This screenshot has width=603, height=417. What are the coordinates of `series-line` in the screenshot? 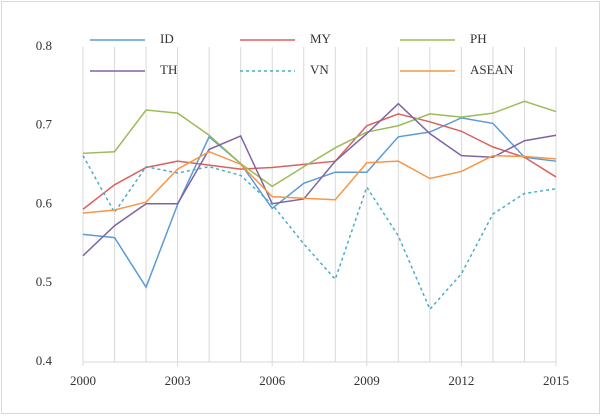 It's located at (319, 182).